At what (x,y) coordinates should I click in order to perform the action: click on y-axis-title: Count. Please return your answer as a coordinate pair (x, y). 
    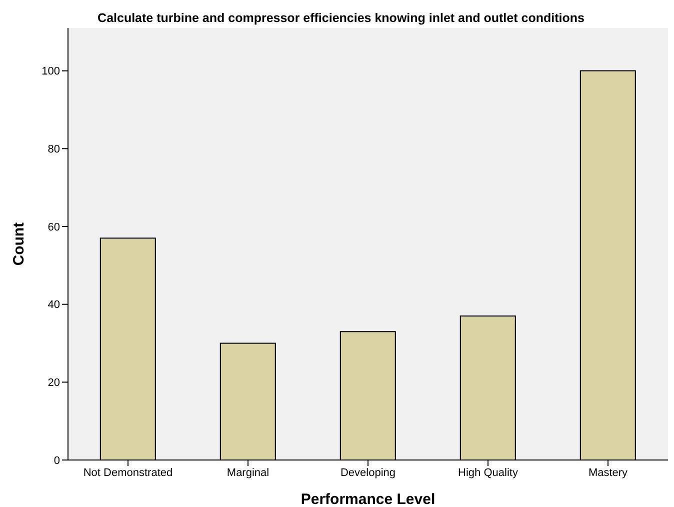
    Looking at the image, I should click on (19, 244).